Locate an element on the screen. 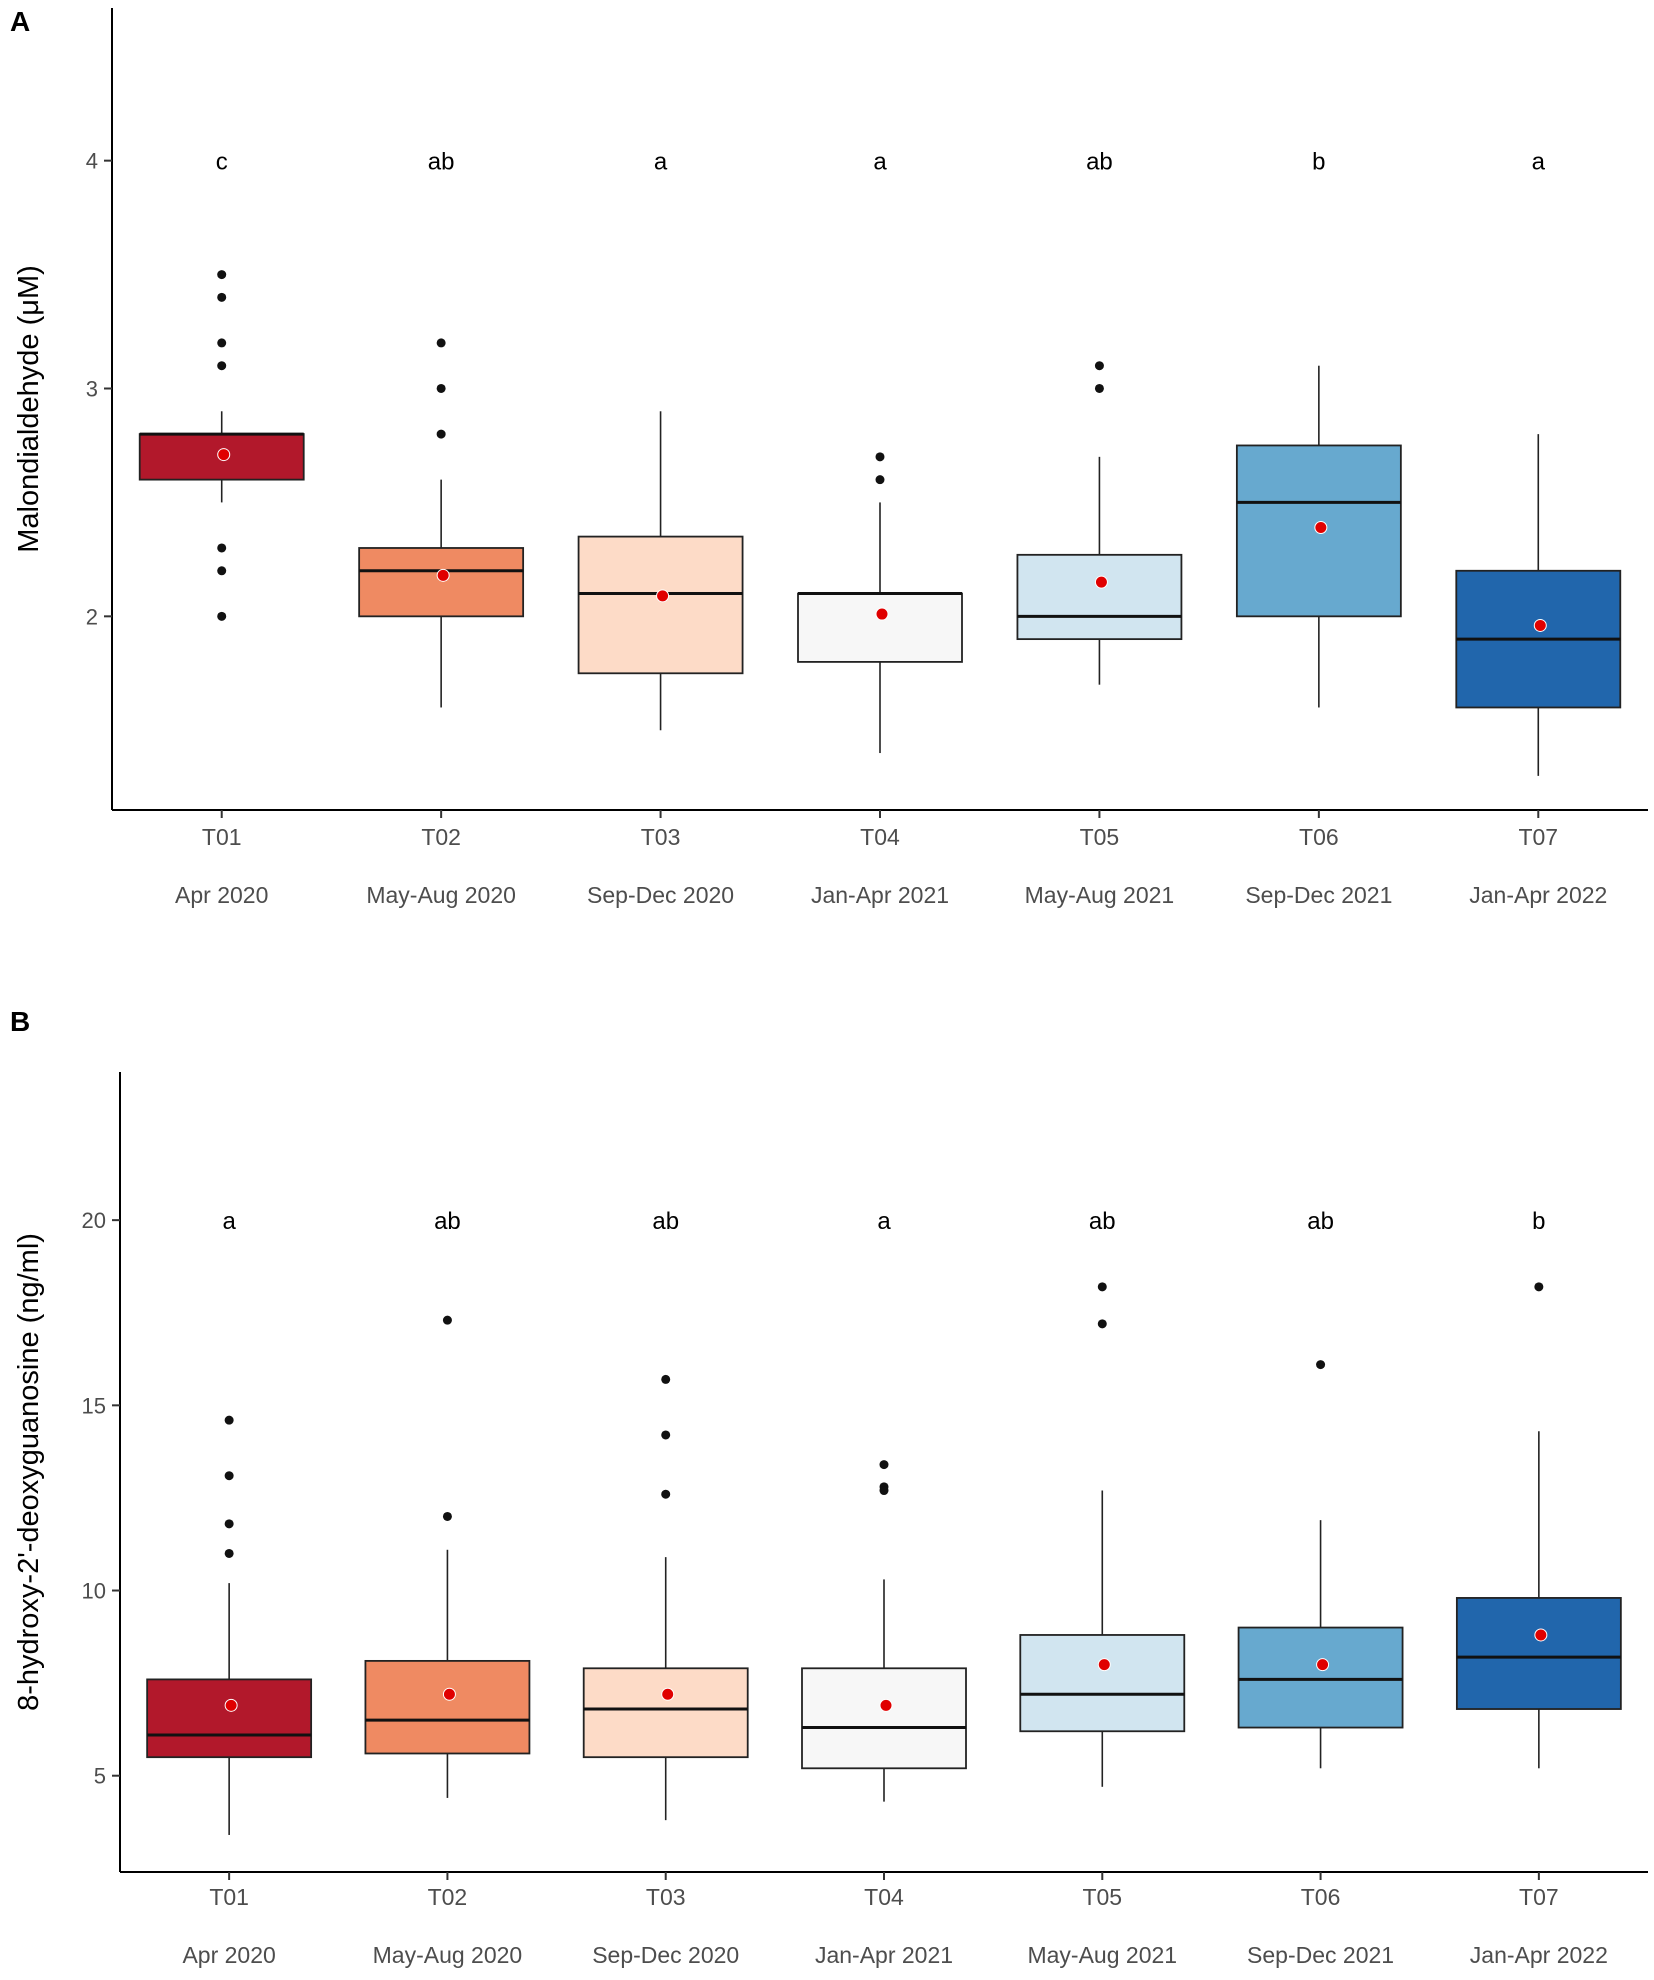 The image size is (1654, 1980). y-axis-label: Malondialdehyde (μM) is located at coordinates (29, 409).